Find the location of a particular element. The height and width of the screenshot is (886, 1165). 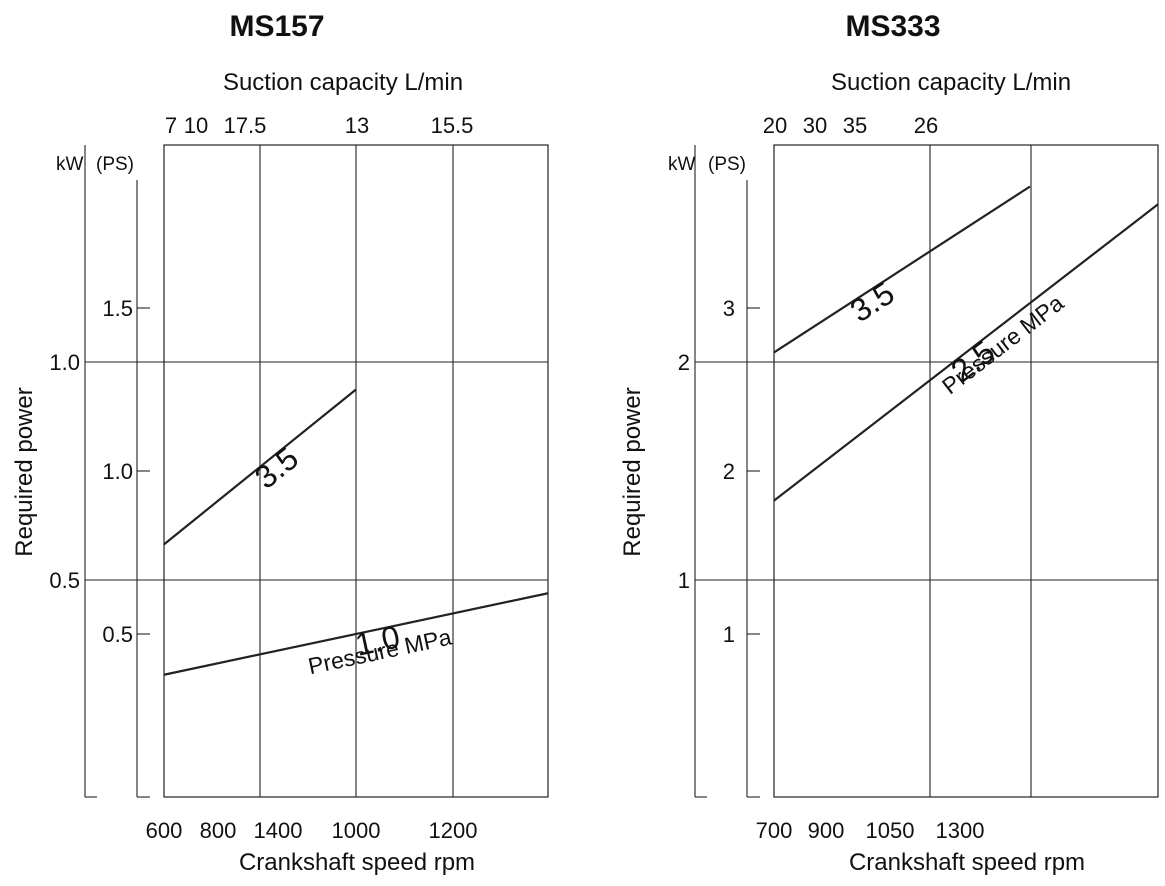

pressure-annotation: Pressure MPa is located at coordinates (1002, 344).